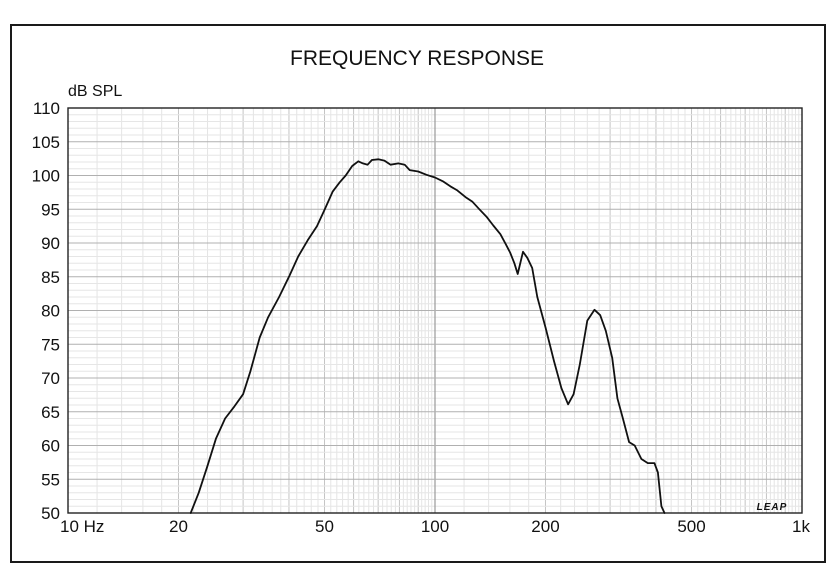 The image size is (839, 585). Describe the element at coordinates (46, 142) in the screenshot. I see `y-tick-label: 105` at that location.